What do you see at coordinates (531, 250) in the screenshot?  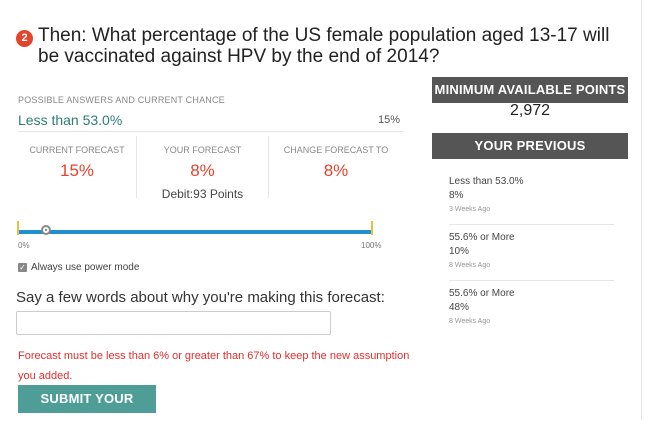 I see `previous-forecast-item: 55.6% or More 10% 8 Weeks Ago` at bounding box center [531, 250].